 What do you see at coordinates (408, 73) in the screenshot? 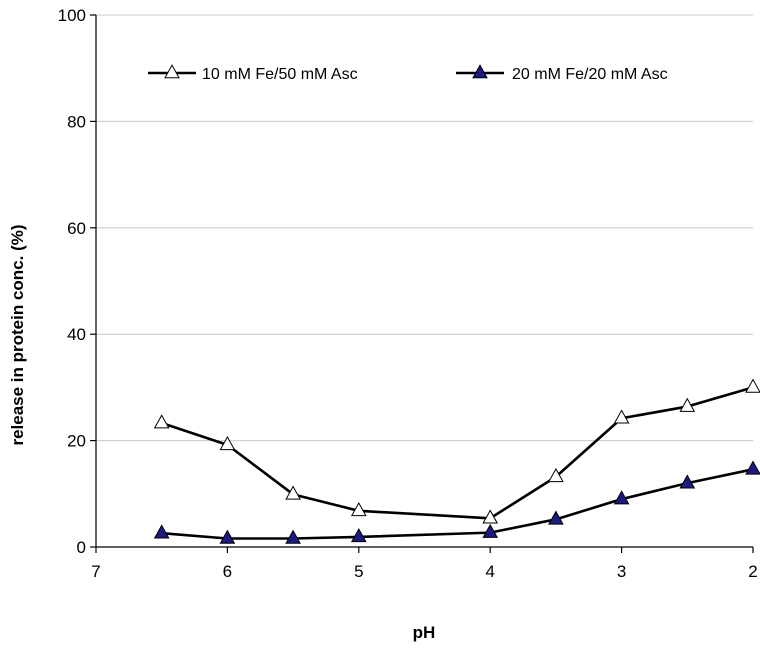
I see `legend: 10 mM Fe/50 mM Asc 20 mM Fe/20 mM Asc` at bounding box center [408, 73].